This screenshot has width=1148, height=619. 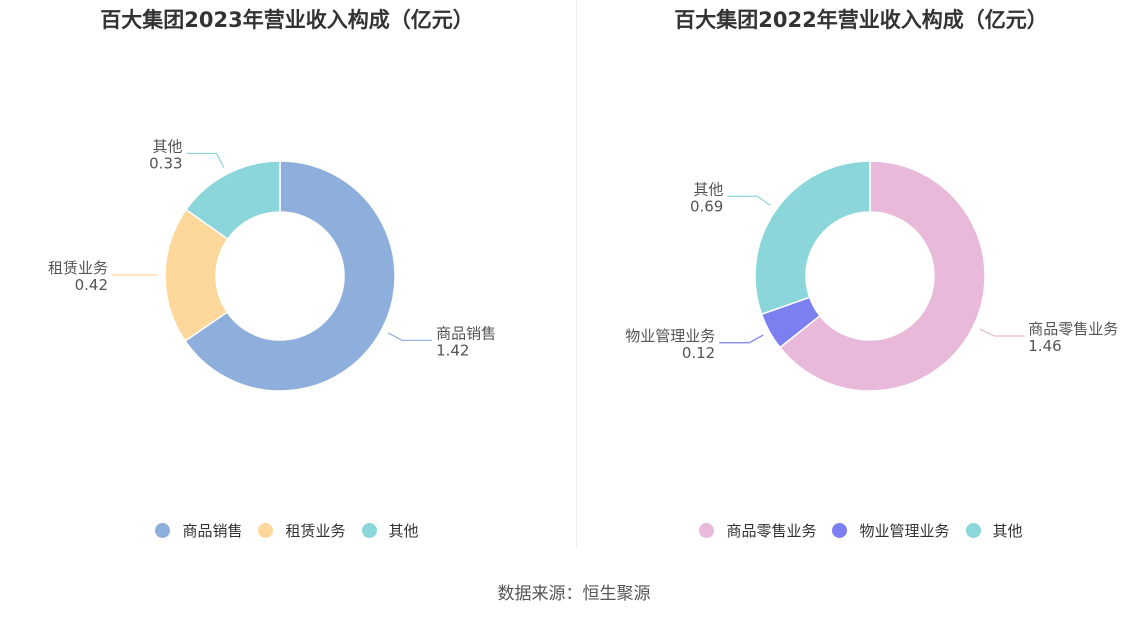 I want to click on legend-item-retail: 商品零售业务, so click(x=757, y=530).